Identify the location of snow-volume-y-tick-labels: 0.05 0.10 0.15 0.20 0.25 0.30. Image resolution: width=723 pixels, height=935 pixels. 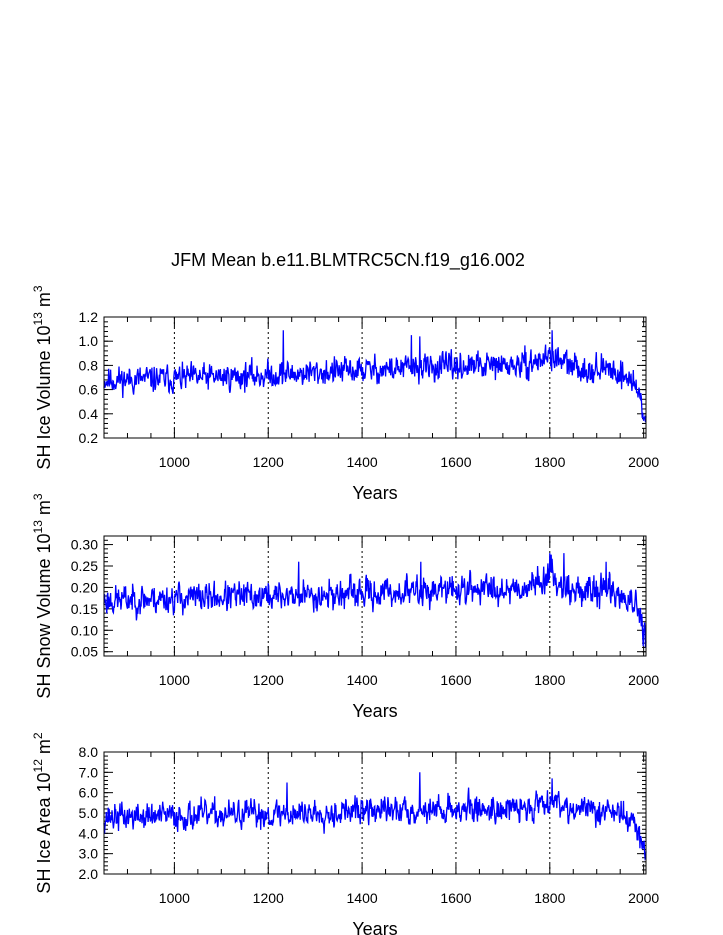
(84, 598).